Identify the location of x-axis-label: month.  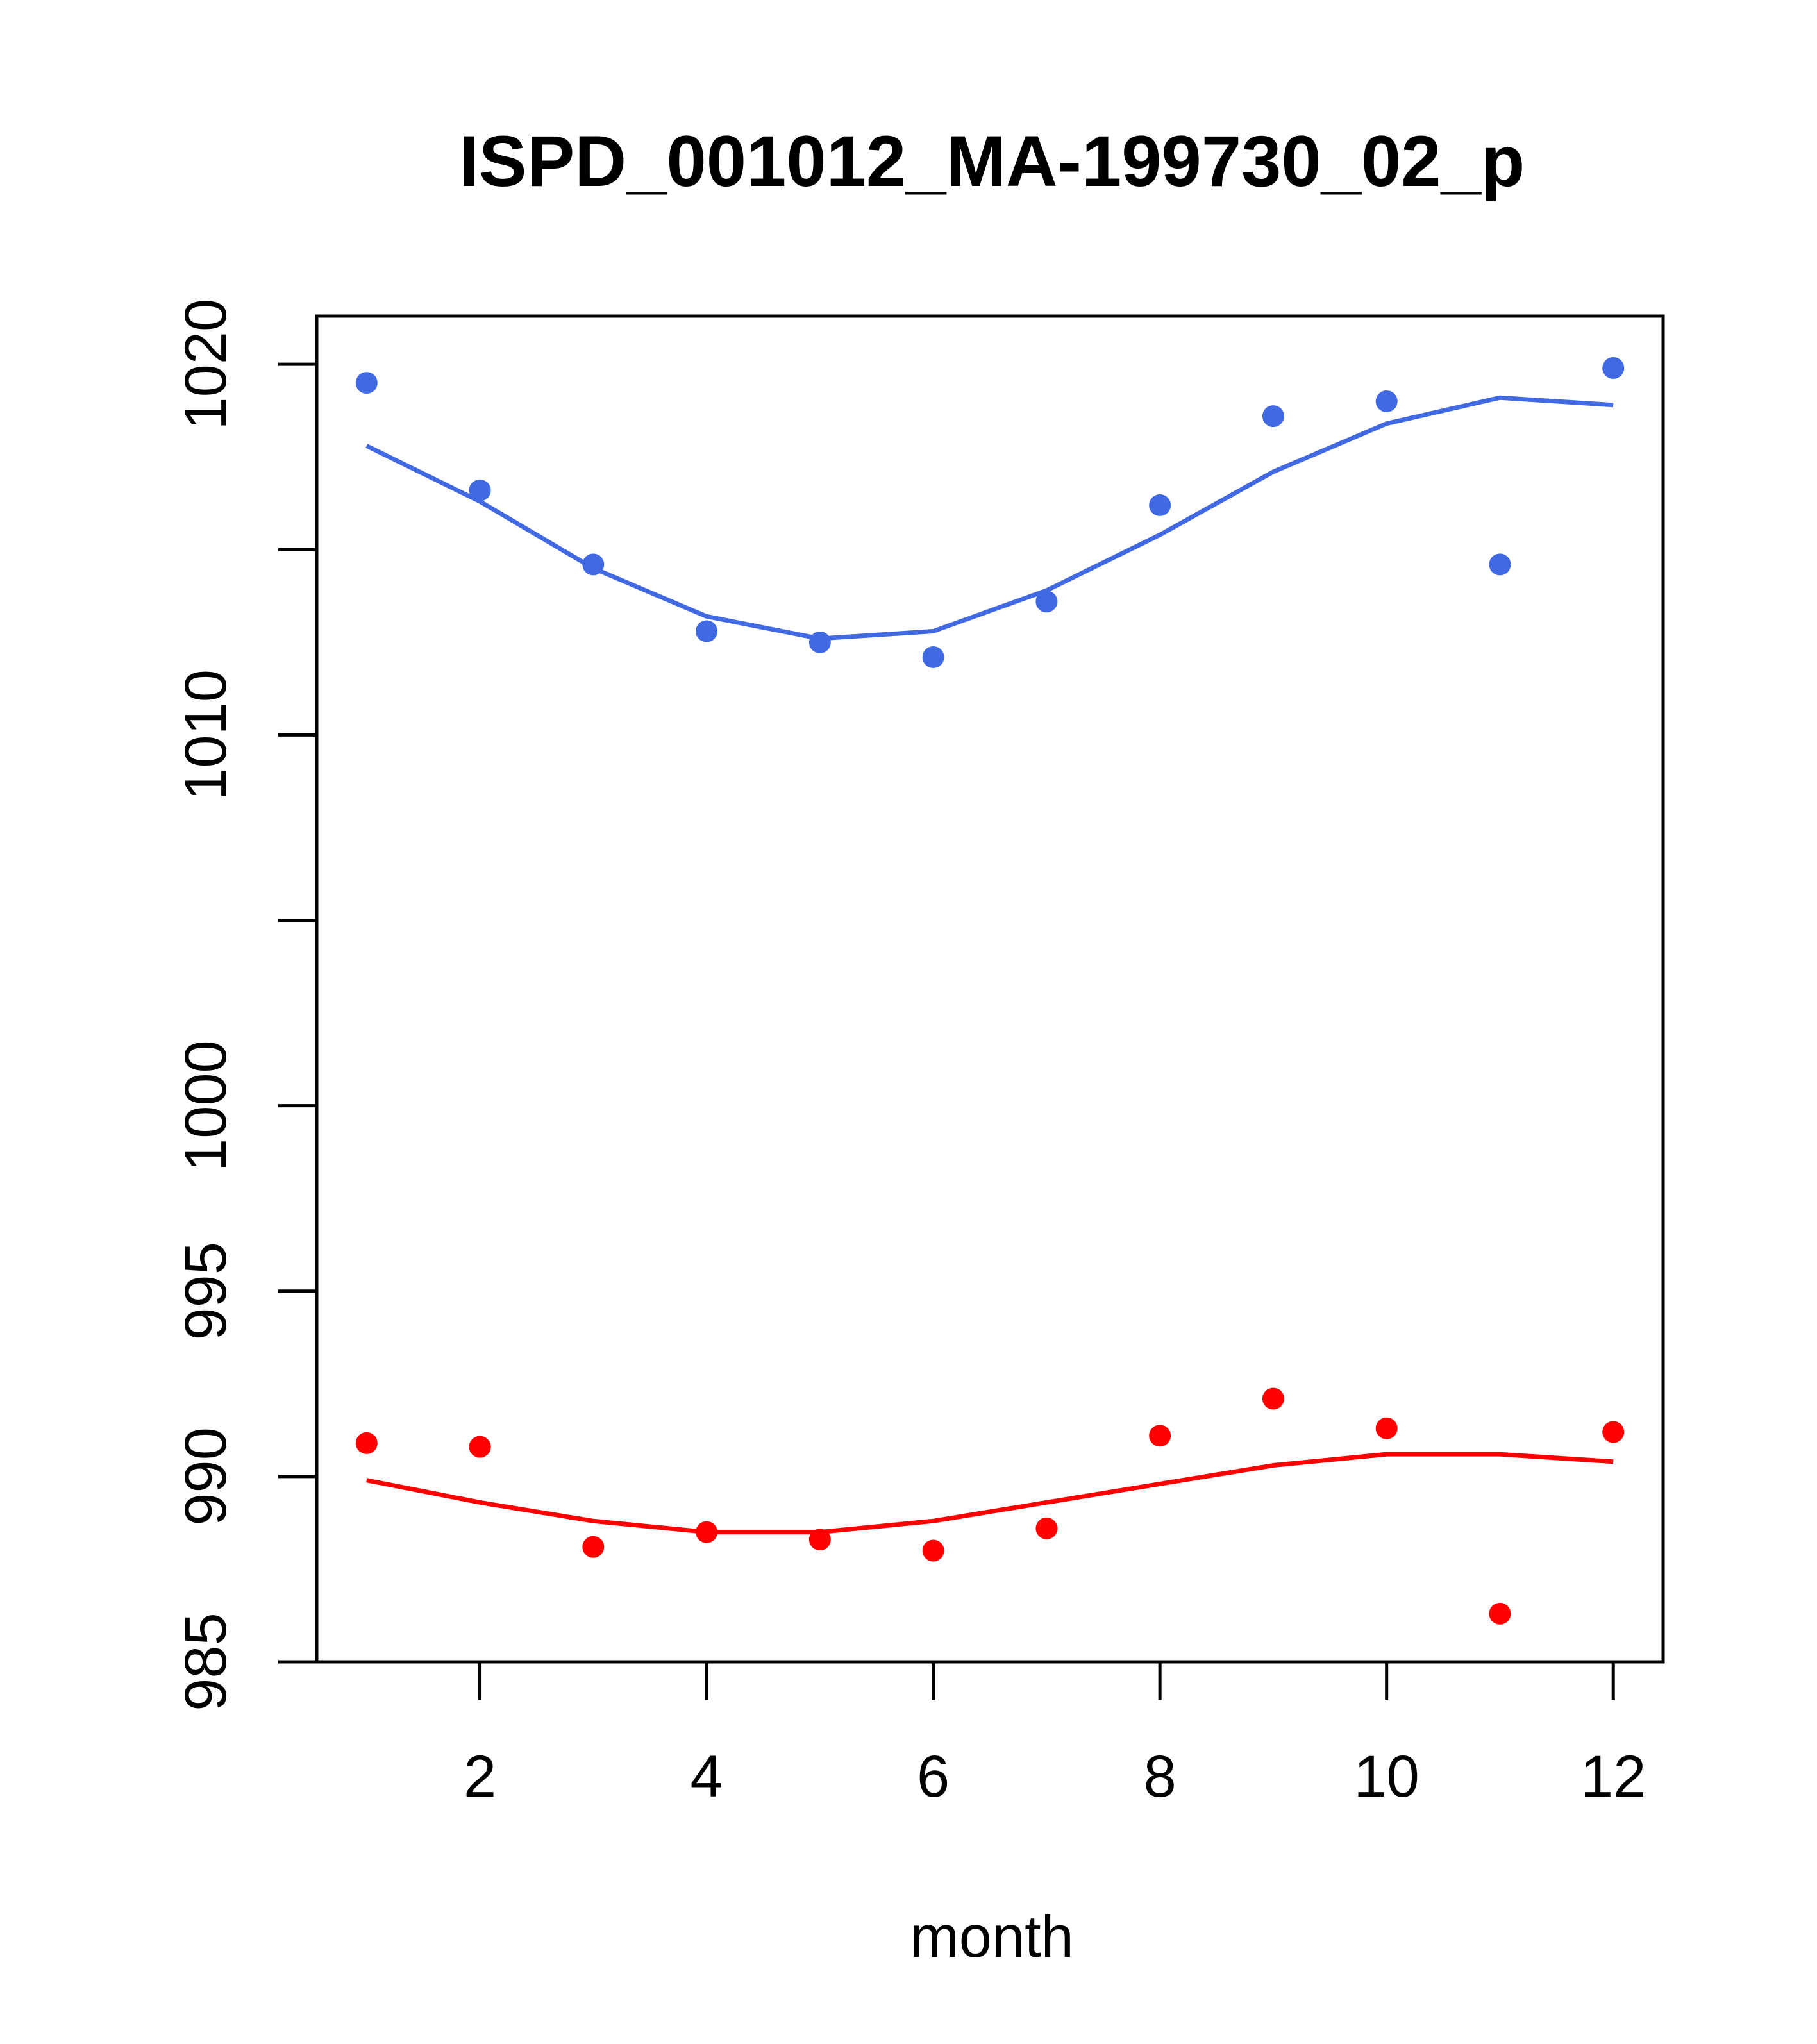
(992, 1937).